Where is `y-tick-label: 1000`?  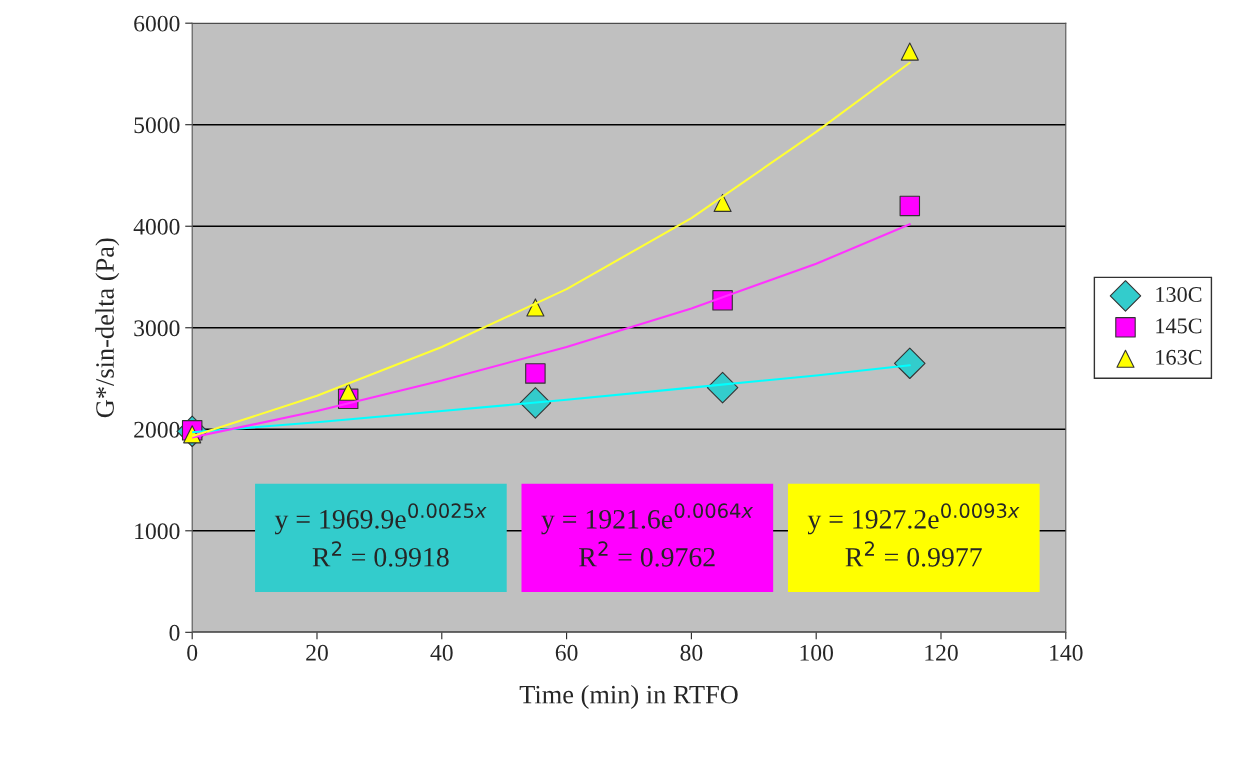
y-tick-label: 1000 is located at coordinates (157, 531).